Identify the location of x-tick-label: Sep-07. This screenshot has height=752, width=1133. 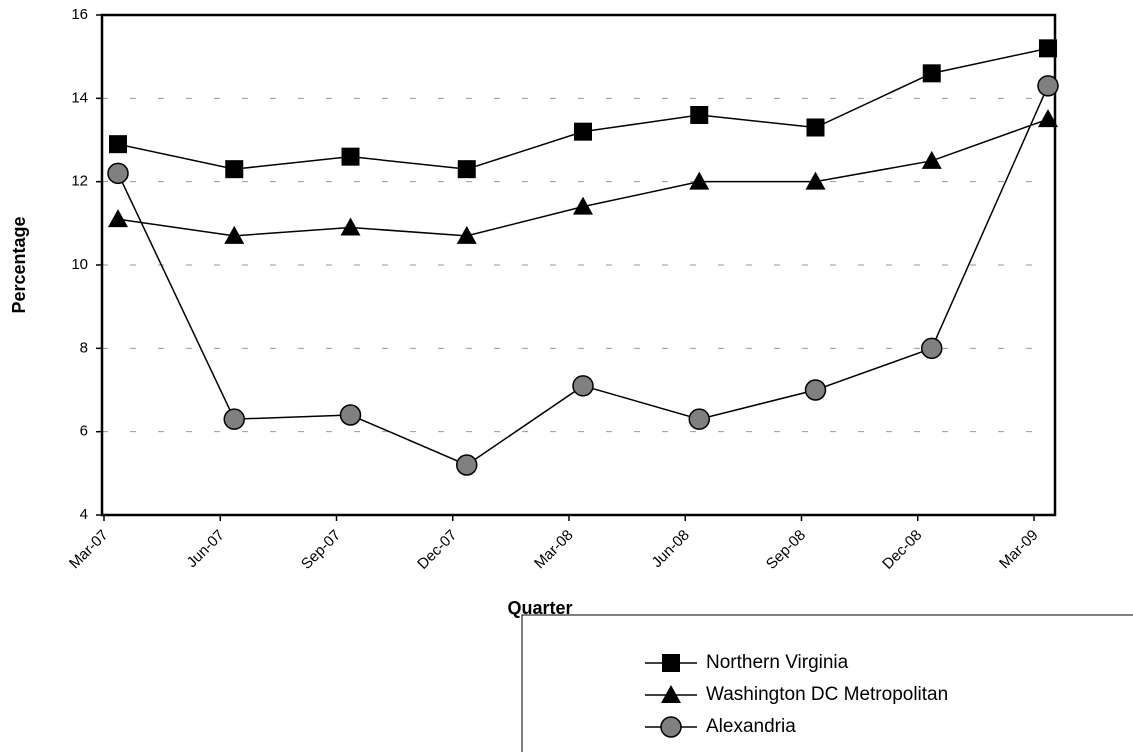
(321, 550).